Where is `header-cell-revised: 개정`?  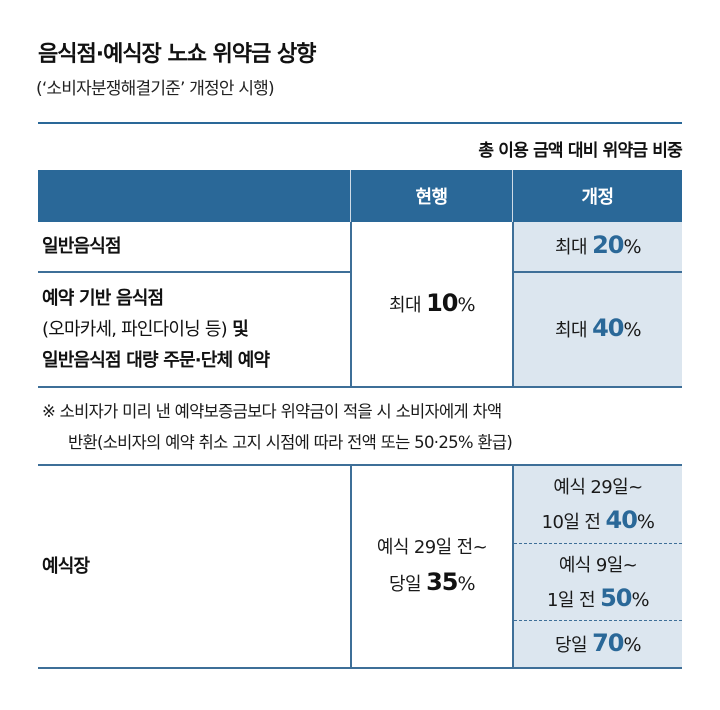
header-cell-revised: 개정 is located at coordinates (597, 197).